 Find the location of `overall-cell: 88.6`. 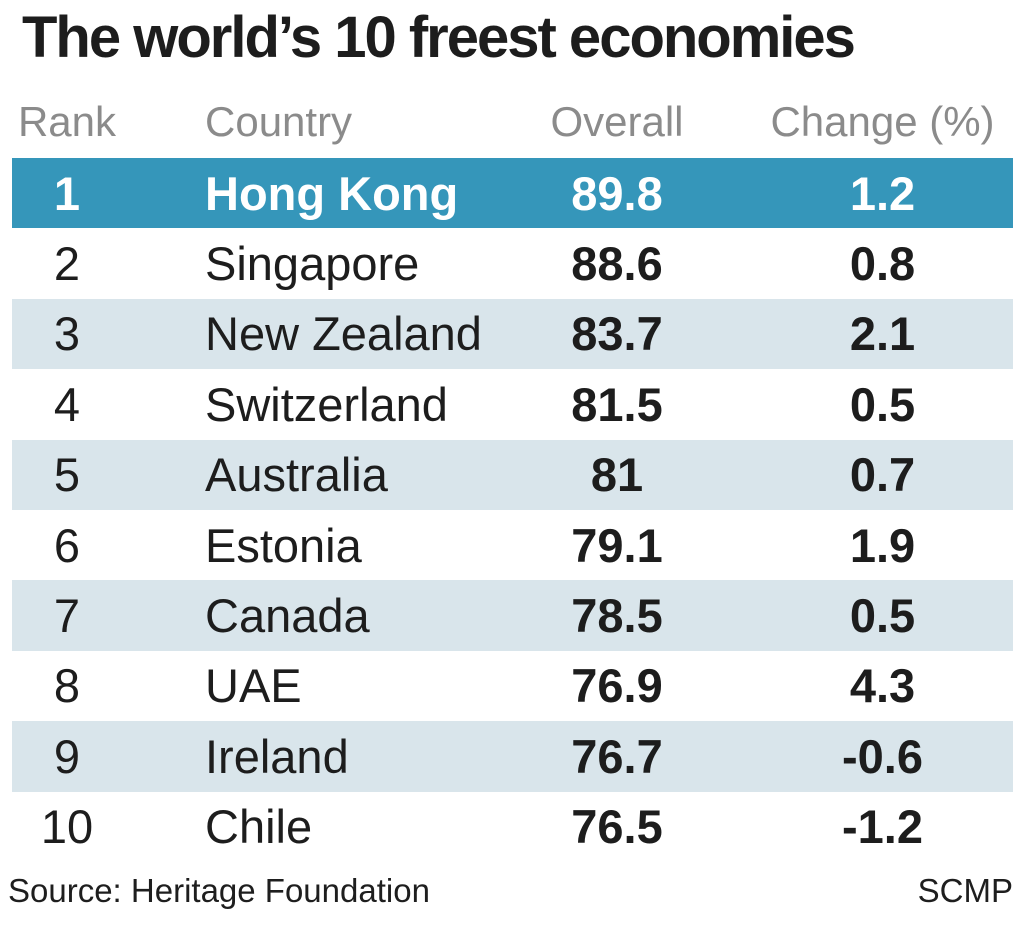

overall-cell: 88.6 is located at coordinates (617, 264).